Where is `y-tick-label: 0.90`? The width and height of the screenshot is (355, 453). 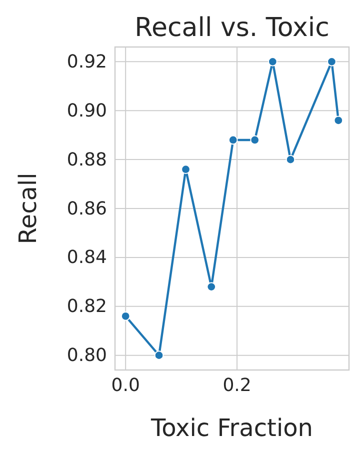 y-tick-label: 0.90 is located at coordinates (86, 111).